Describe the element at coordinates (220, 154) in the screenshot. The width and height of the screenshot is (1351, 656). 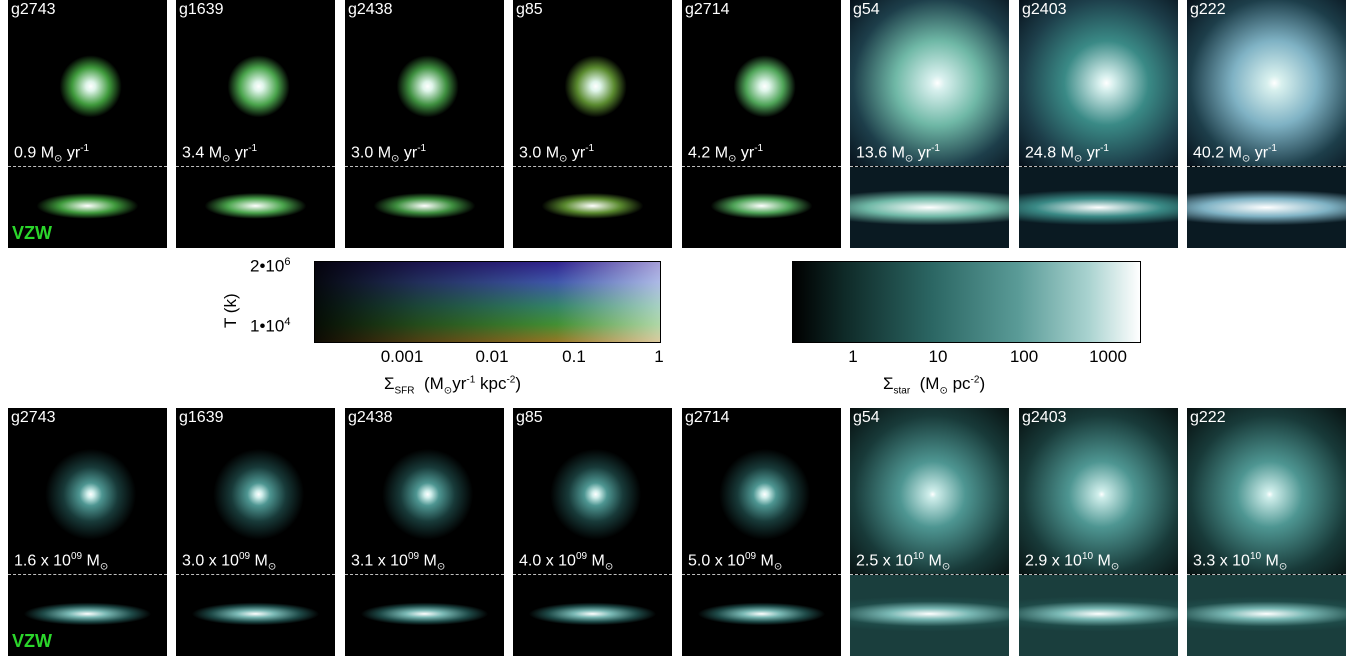
I see `sfr-value-label: 3.4 M⊙ yr-1` at that location.